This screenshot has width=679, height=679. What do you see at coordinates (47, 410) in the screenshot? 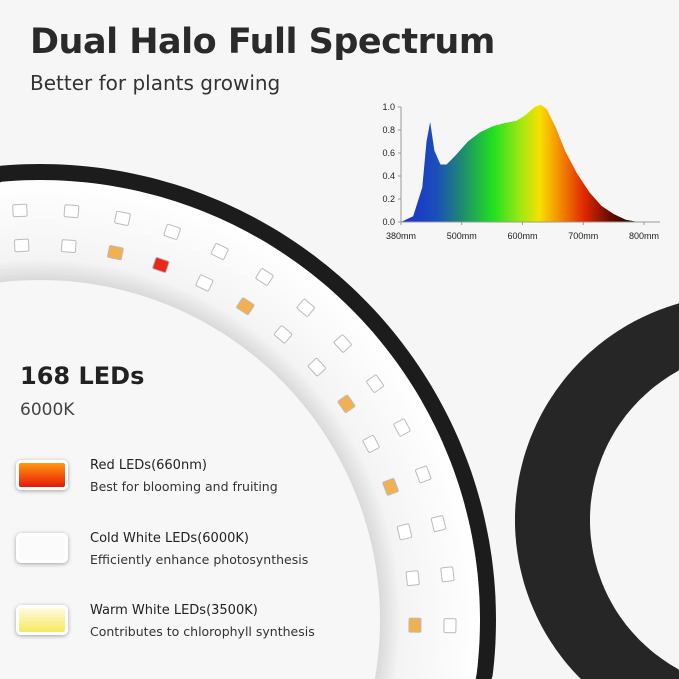
I see `color-temperature: 6000K` at bounding box center [47, 410].